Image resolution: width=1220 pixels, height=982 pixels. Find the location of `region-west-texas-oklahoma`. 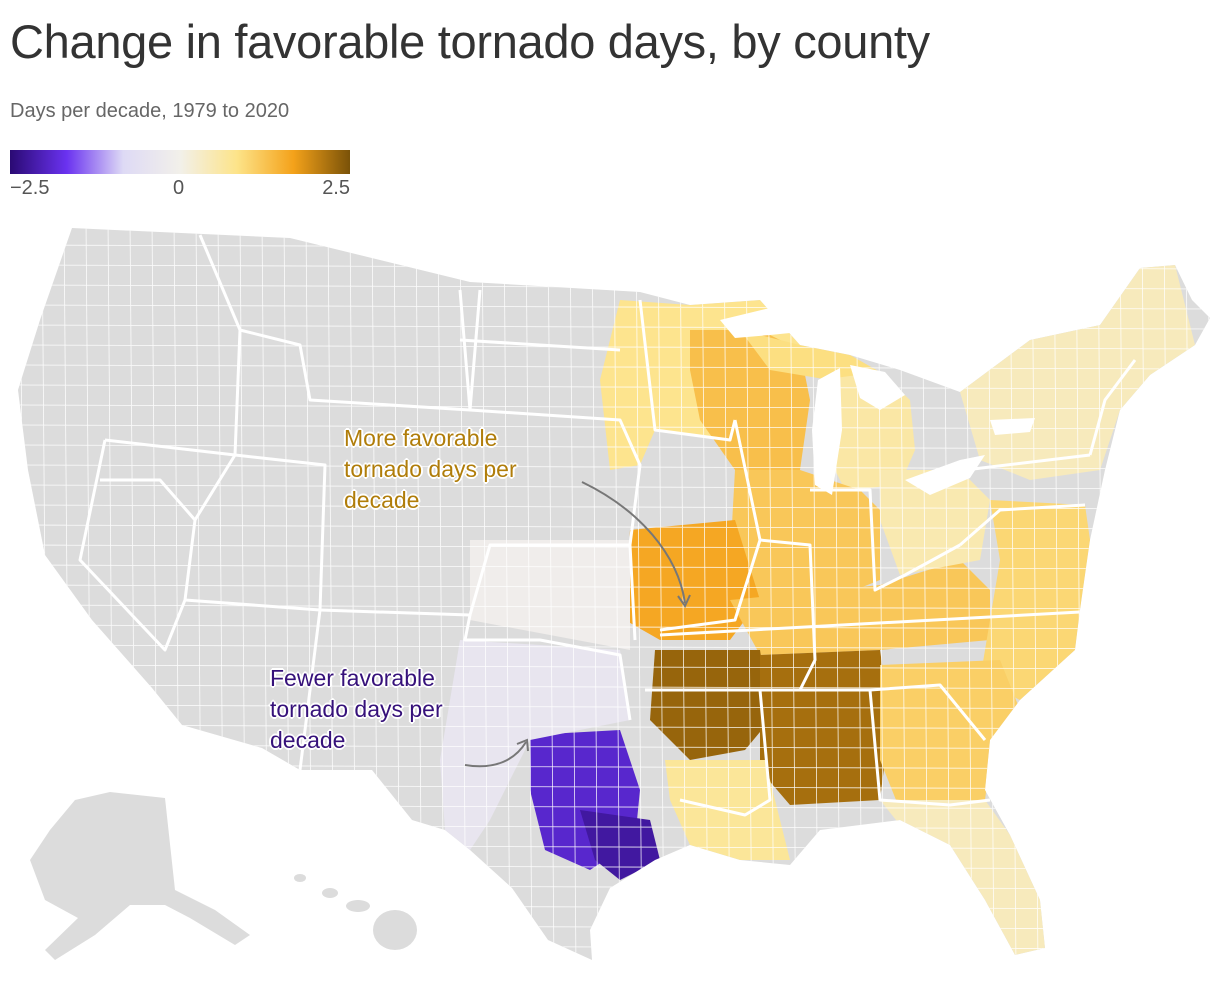

region-west-texas-oklahoma is located at coordinates (535, 745).